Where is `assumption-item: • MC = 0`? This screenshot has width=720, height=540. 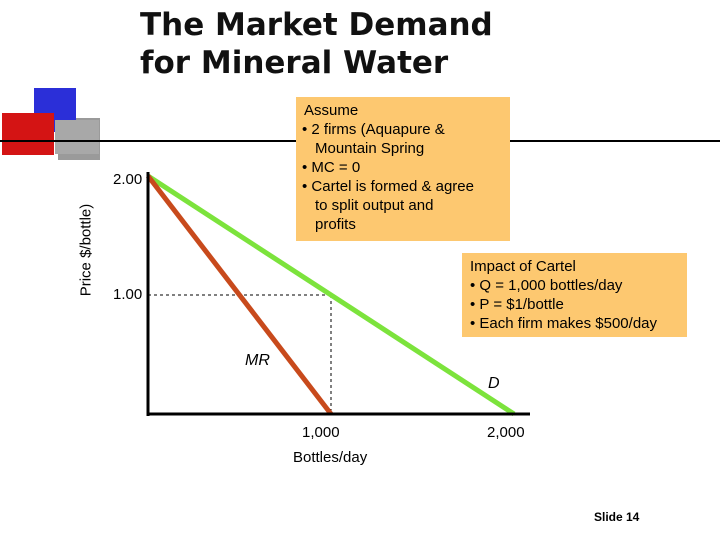
assumption-item: • MC = 0 is located at coordinates (331, 167).